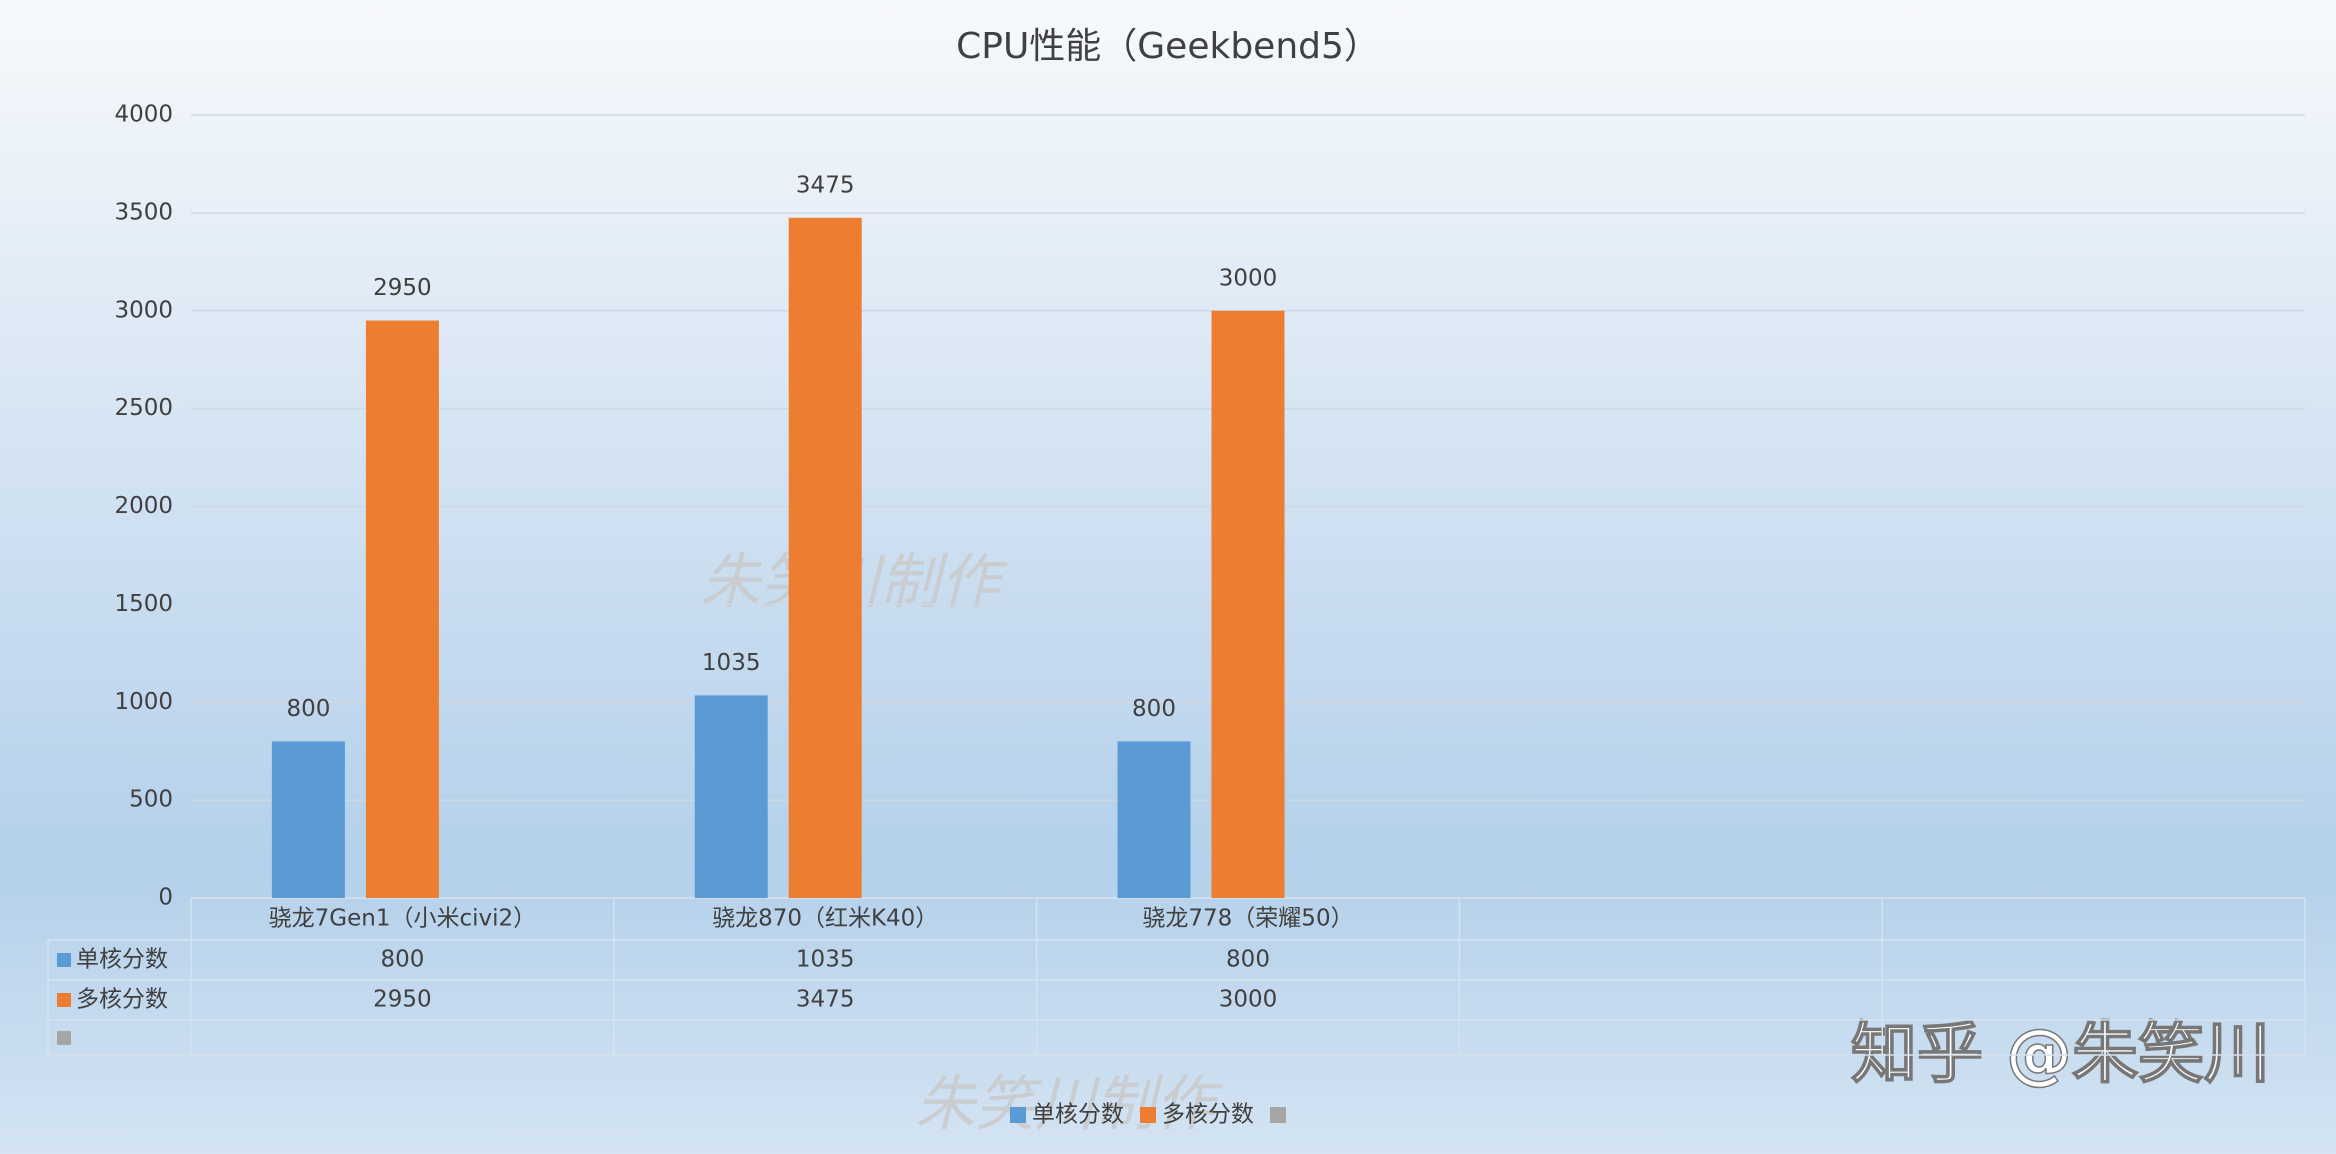 This screenshot has height=1154, width=2336. What do you see at coordinates (143, 604) in the screenshot?
I see `y-tick-label: 1500` at bounding box center [143, 604].